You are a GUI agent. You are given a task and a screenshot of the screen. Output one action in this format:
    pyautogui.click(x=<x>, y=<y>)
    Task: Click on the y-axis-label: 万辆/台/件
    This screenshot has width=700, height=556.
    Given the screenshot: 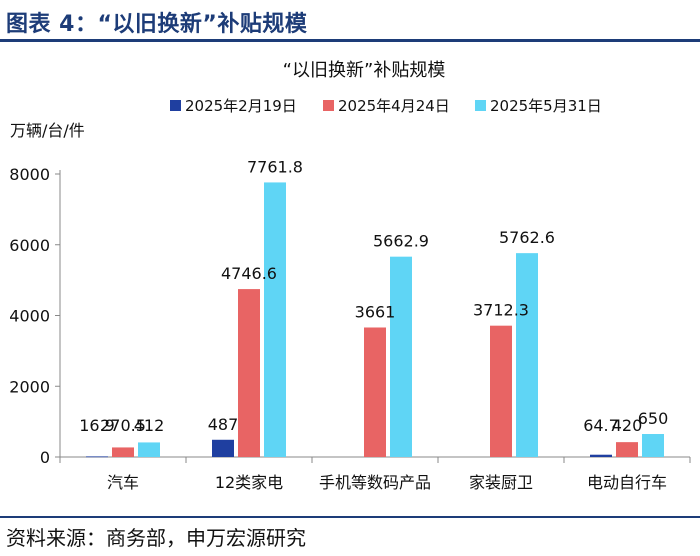 What is the action you would take?
    pyautogui.click(x=47, y=130)
    